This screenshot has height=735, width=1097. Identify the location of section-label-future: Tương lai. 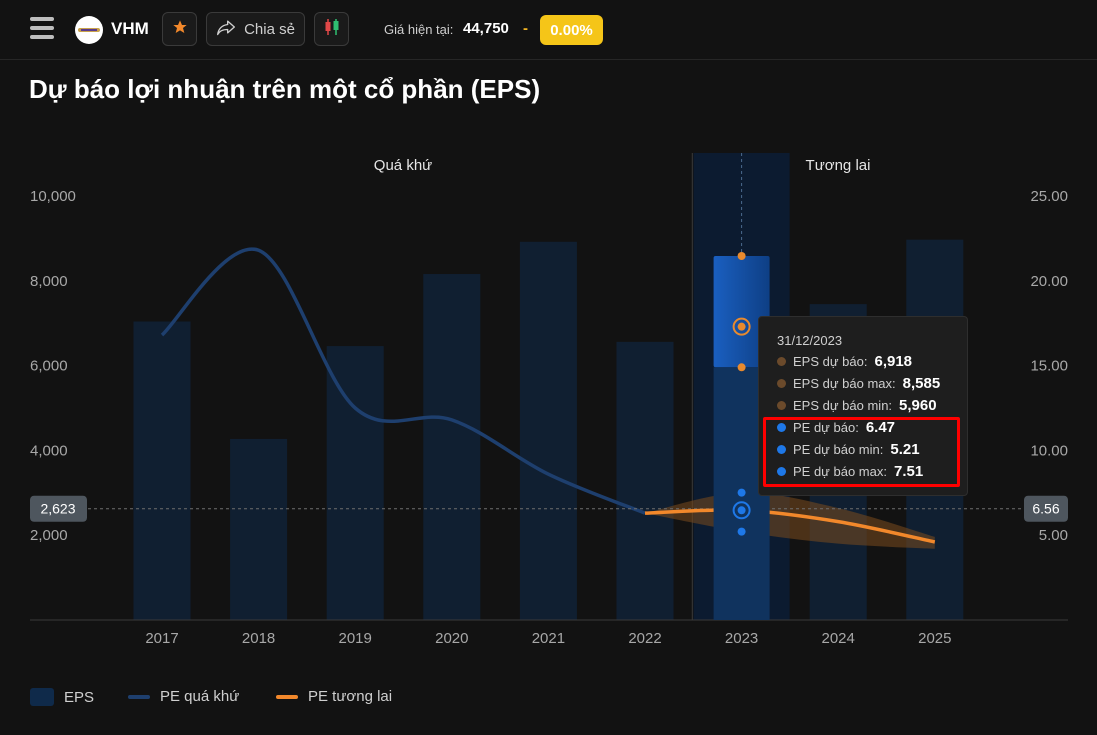
(838, 165).